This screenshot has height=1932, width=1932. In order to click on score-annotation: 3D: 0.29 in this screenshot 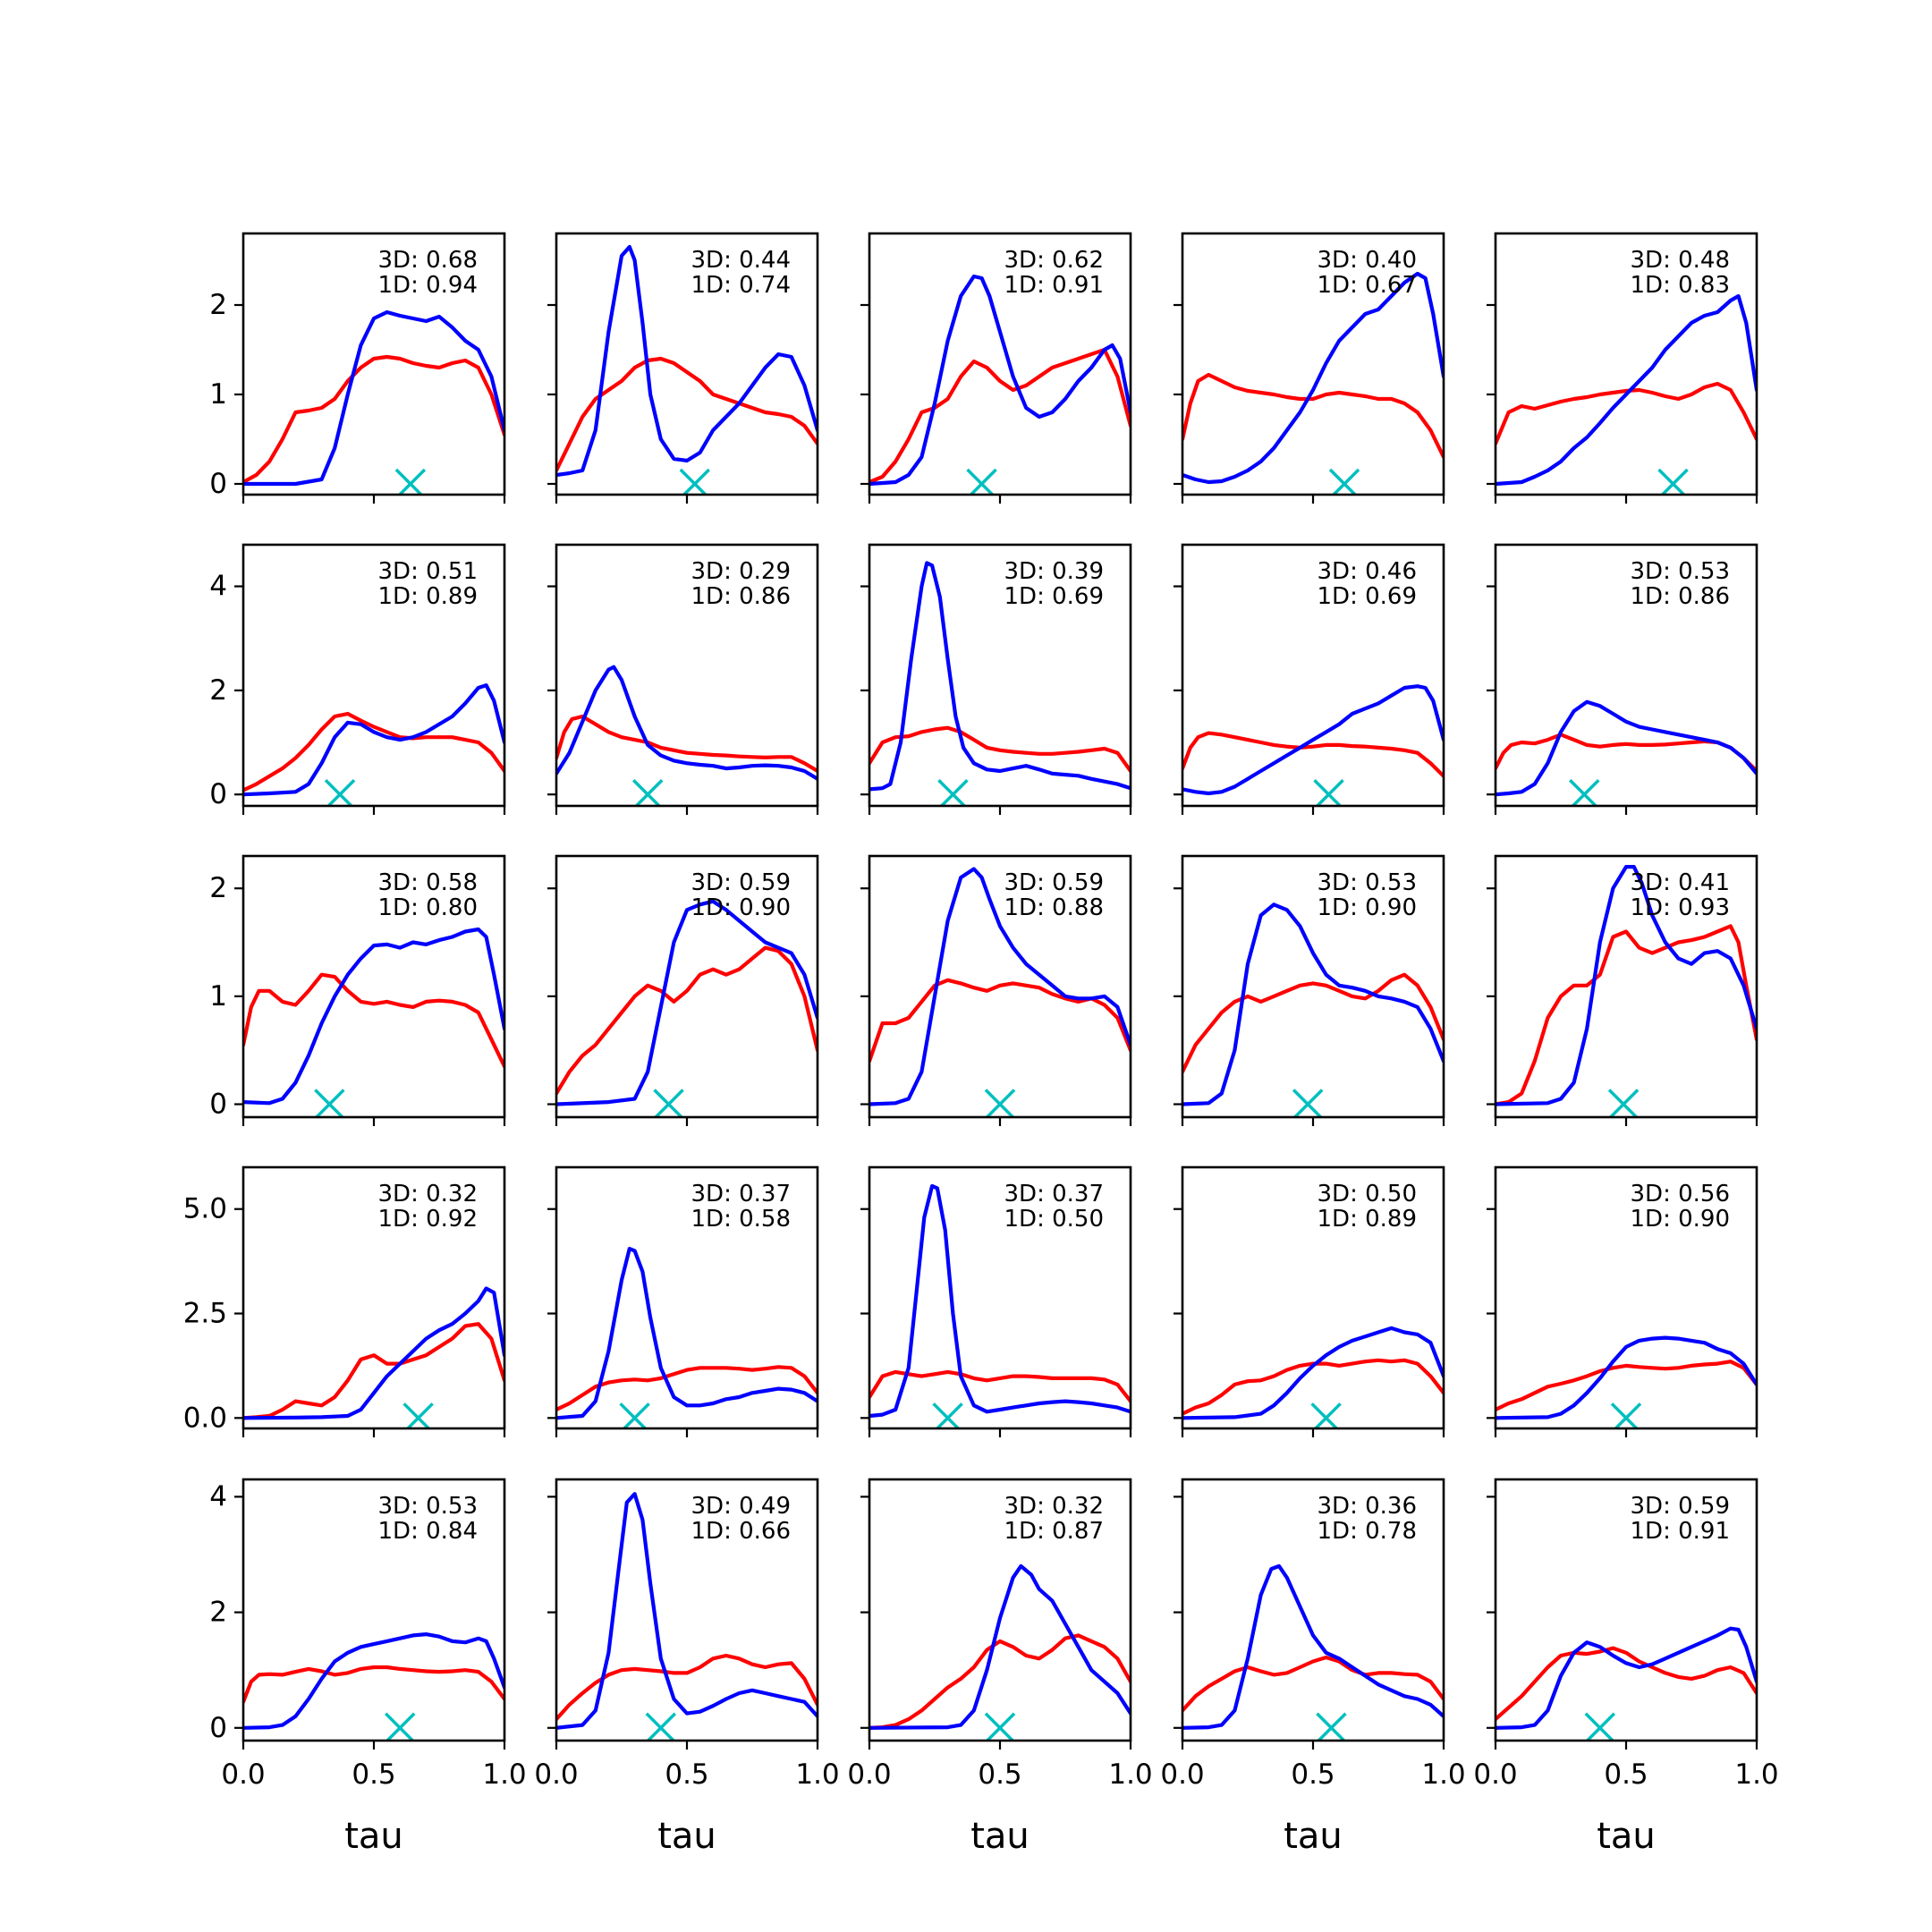, I will do `click(741, 571)`.